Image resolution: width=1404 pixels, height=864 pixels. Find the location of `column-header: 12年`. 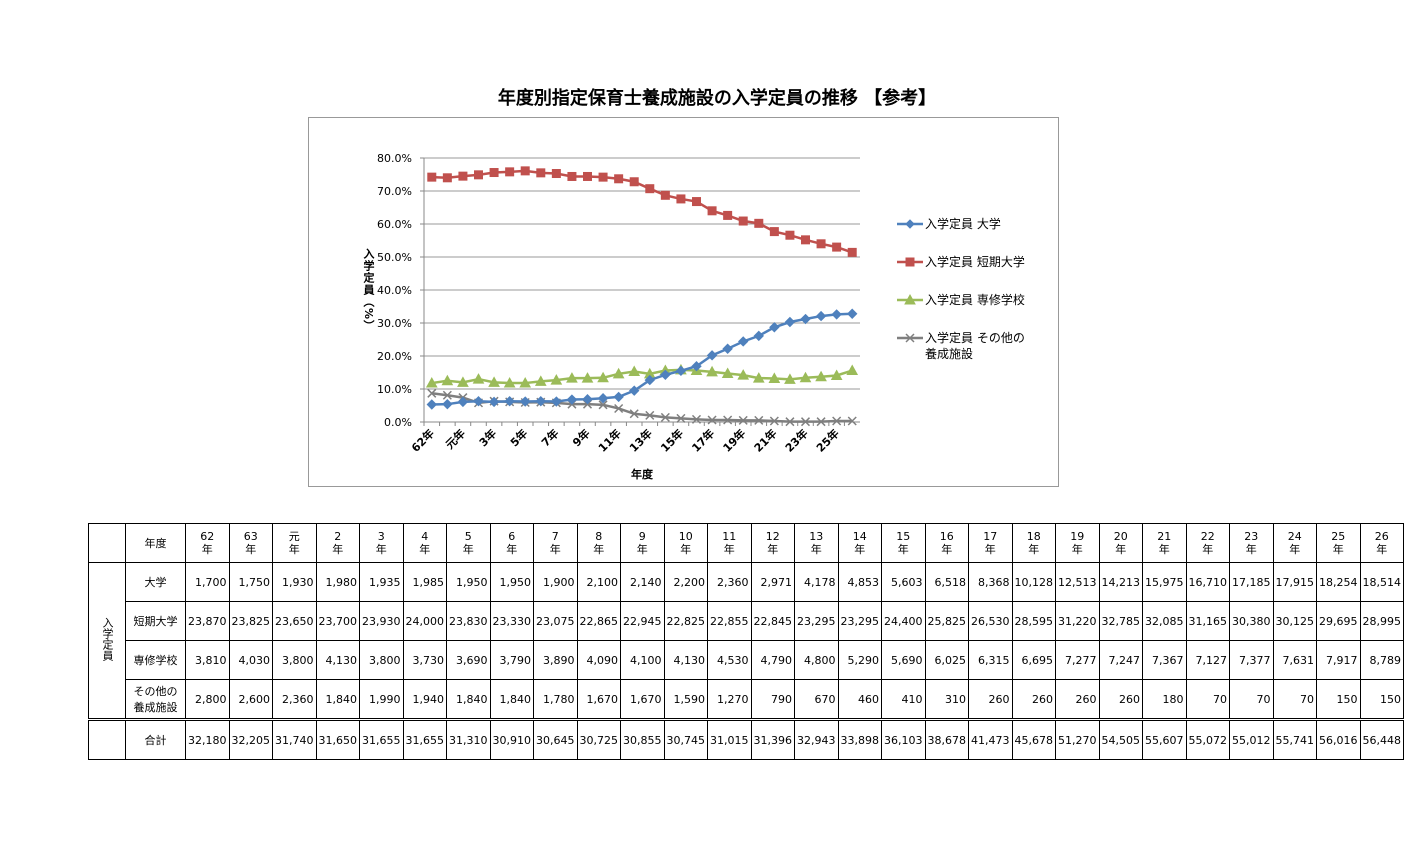

column-header: 12年 is located at coordinates (772, 543).